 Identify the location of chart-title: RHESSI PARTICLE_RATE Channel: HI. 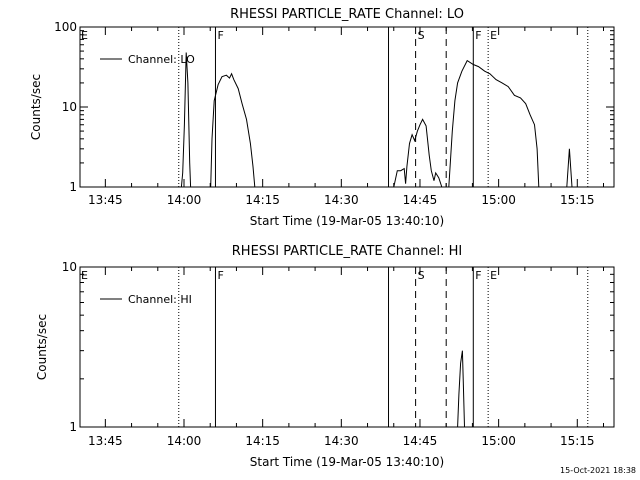
(347, 251).